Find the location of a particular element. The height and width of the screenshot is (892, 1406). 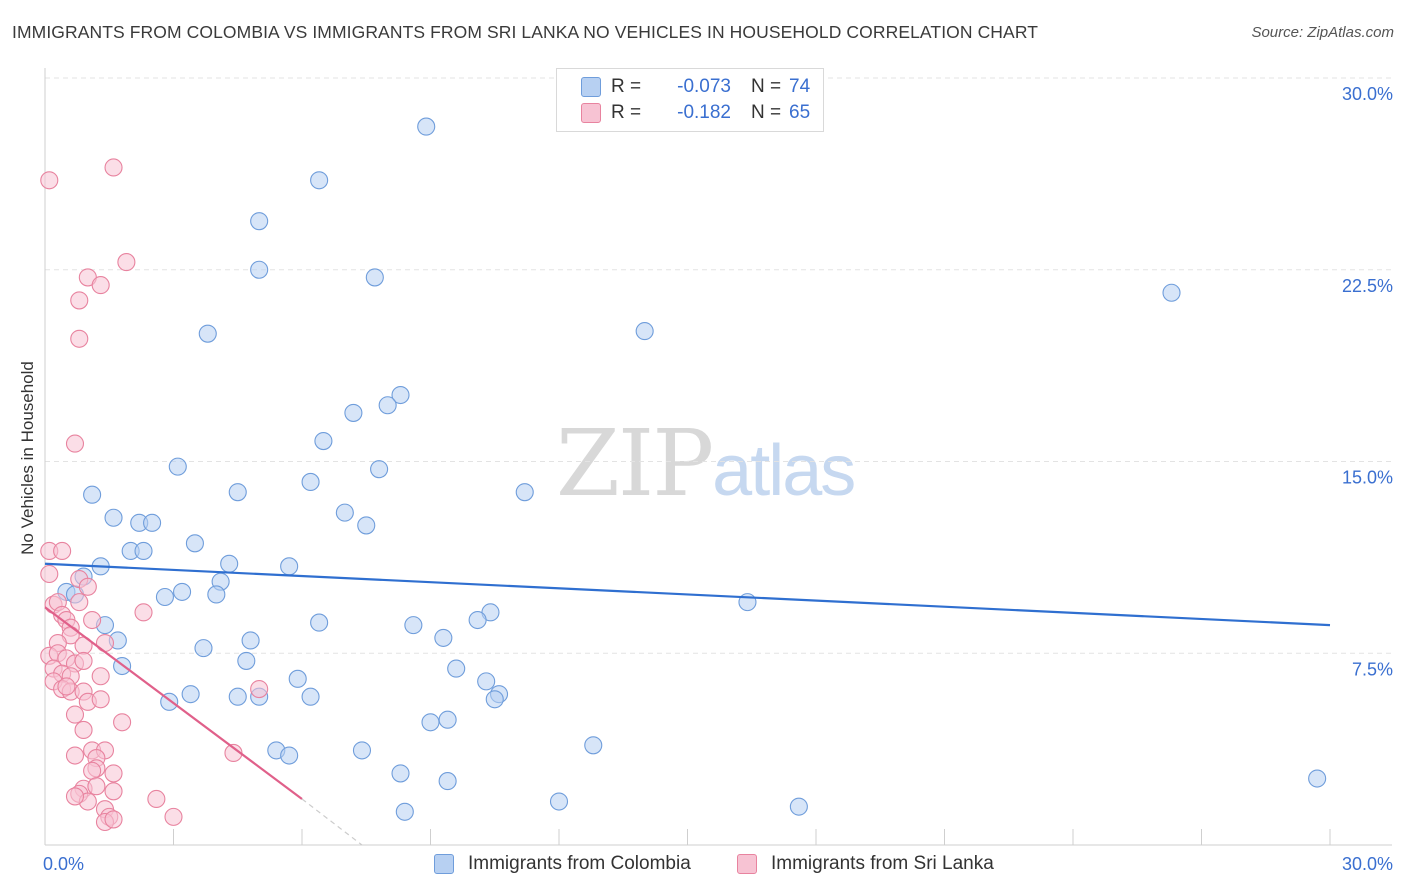

legend-n-label: N = is located at coordinates (766, 86).